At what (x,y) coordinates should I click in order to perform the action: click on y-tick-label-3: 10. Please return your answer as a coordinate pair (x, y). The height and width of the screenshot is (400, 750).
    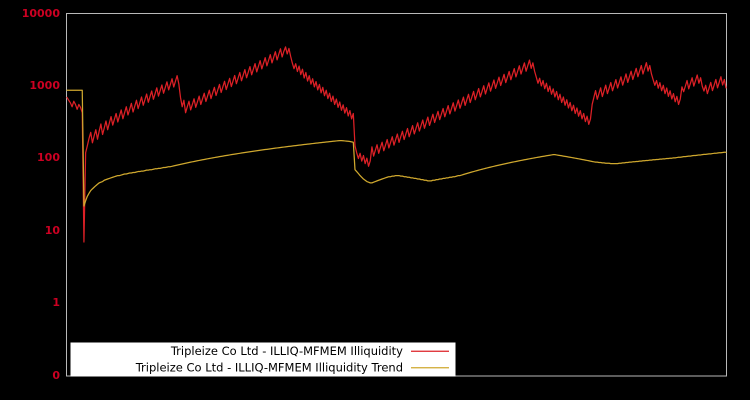
    Looking at the image, I should click on (53, 230).